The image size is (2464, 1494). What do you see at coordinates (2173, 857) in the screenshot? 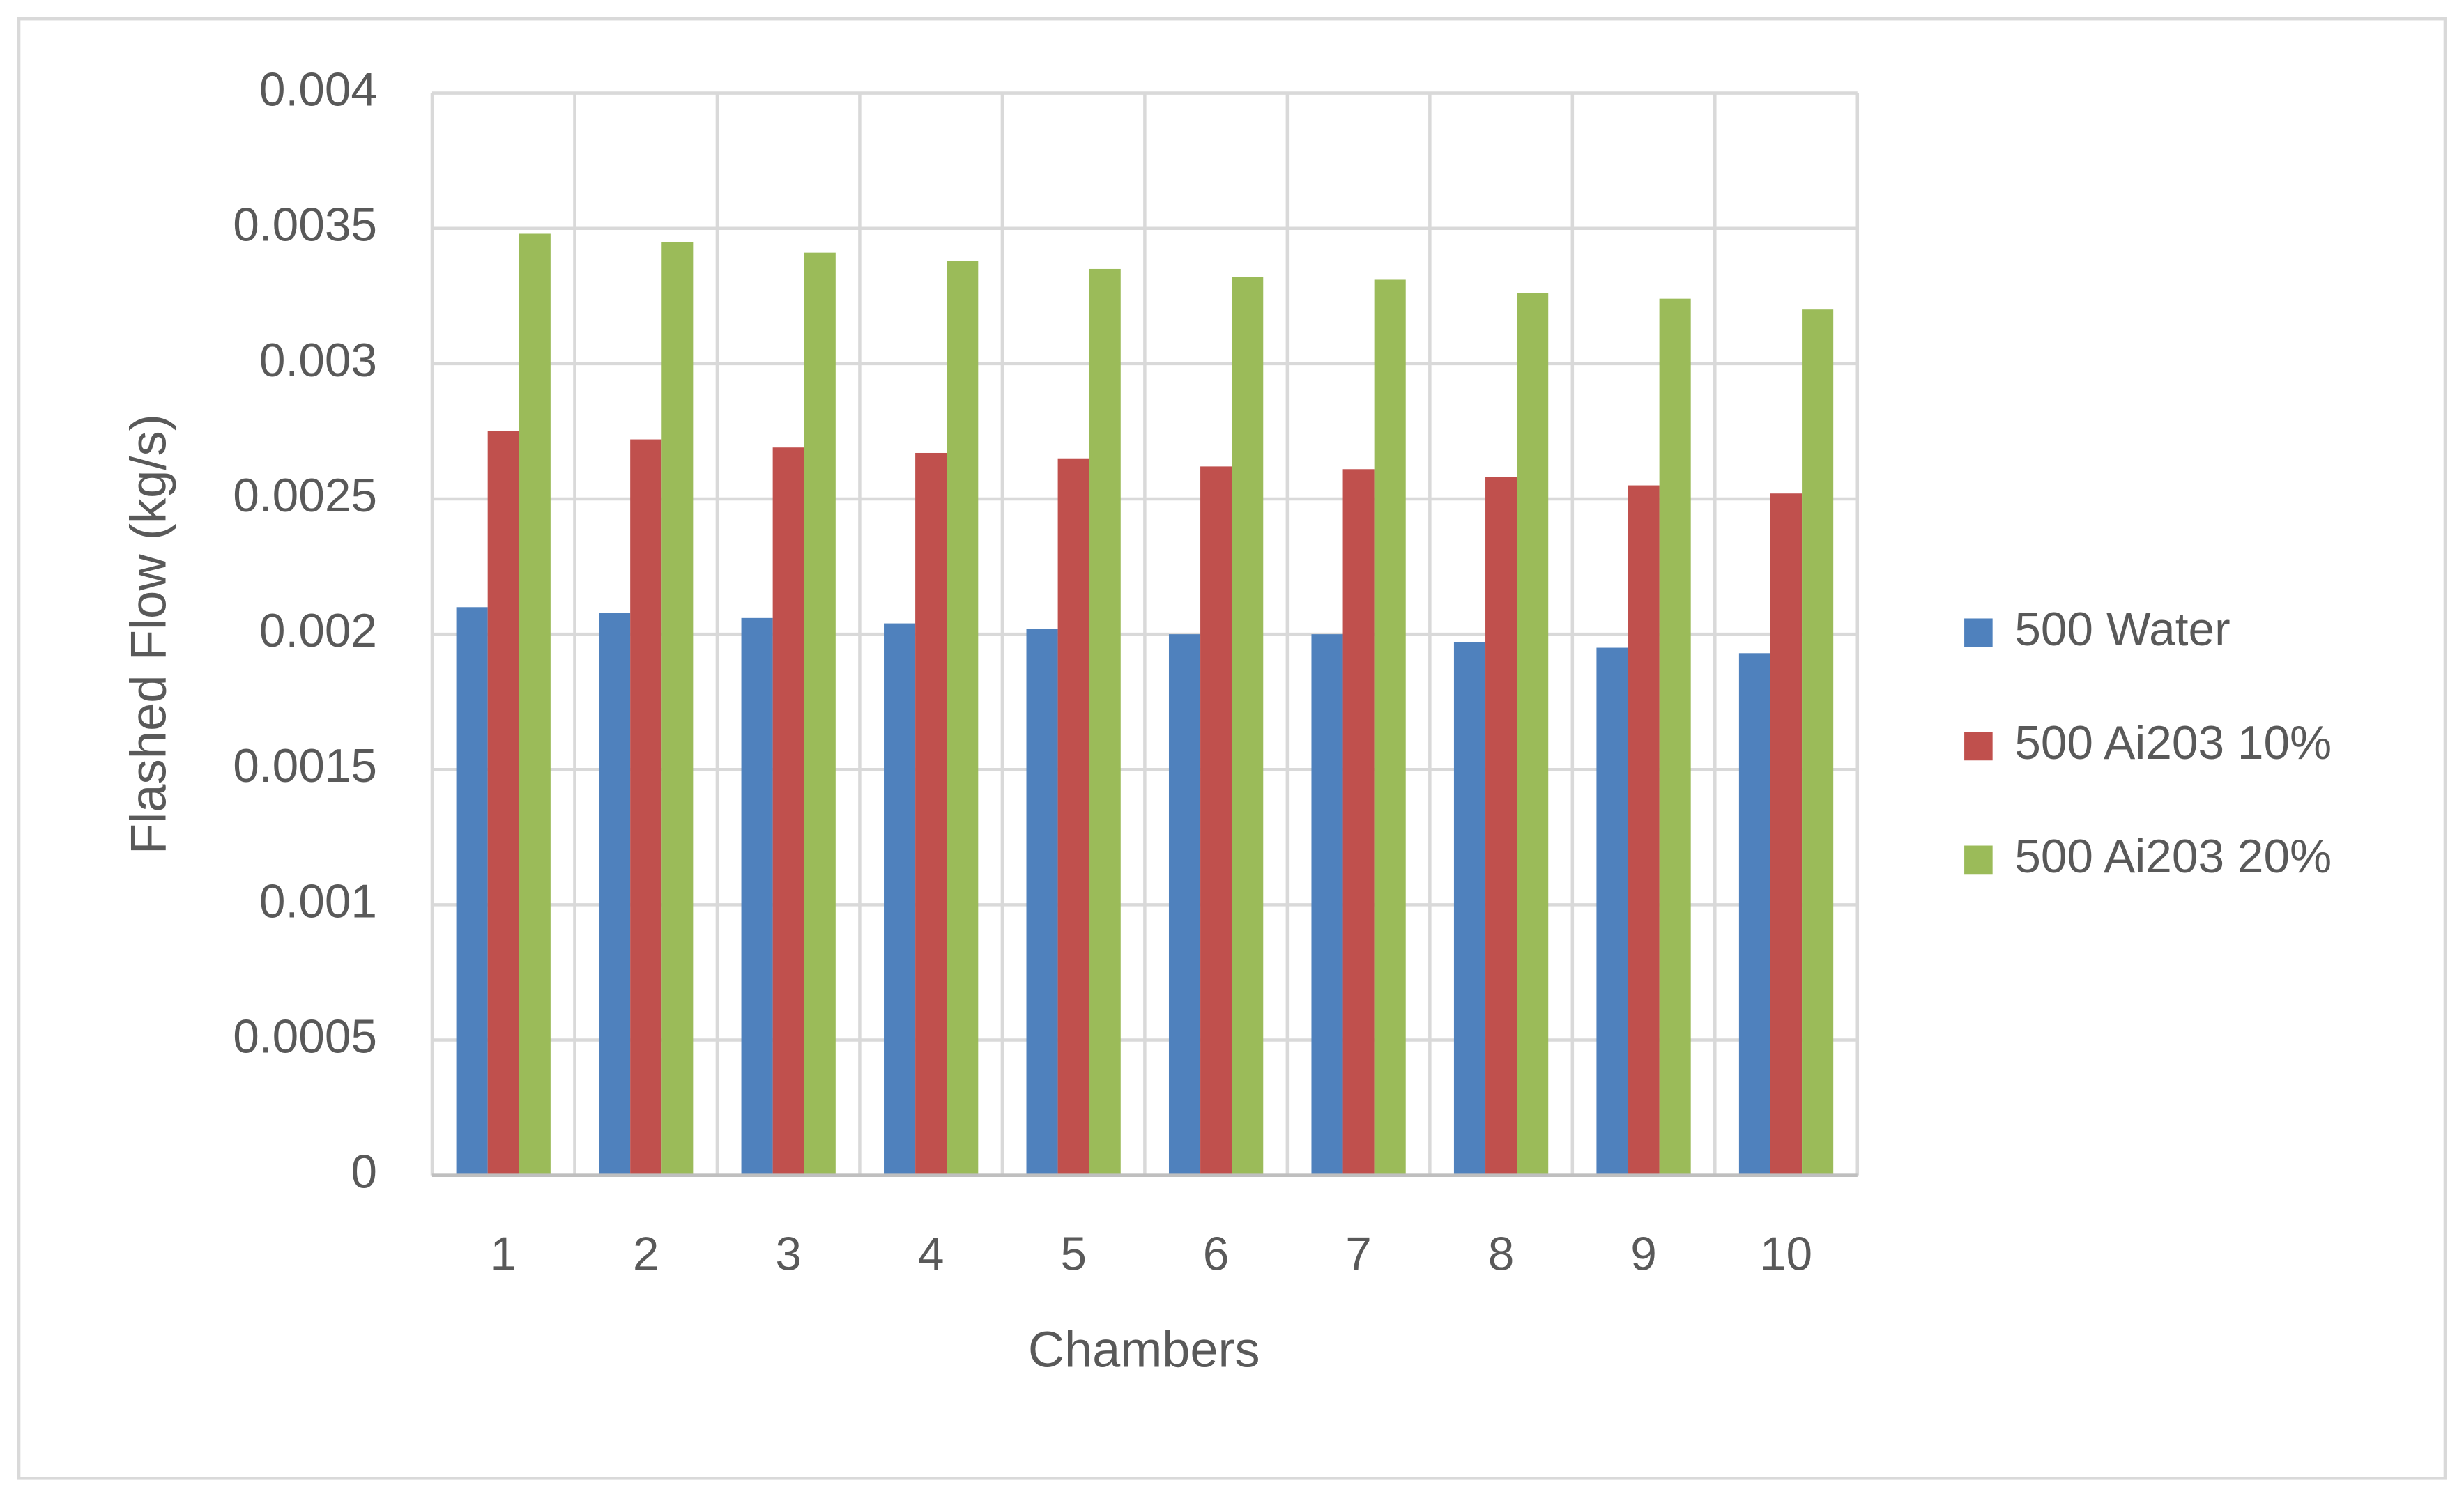
I see `legend-label: 500 Ai203 20%` at bounding box center [2173, 857].